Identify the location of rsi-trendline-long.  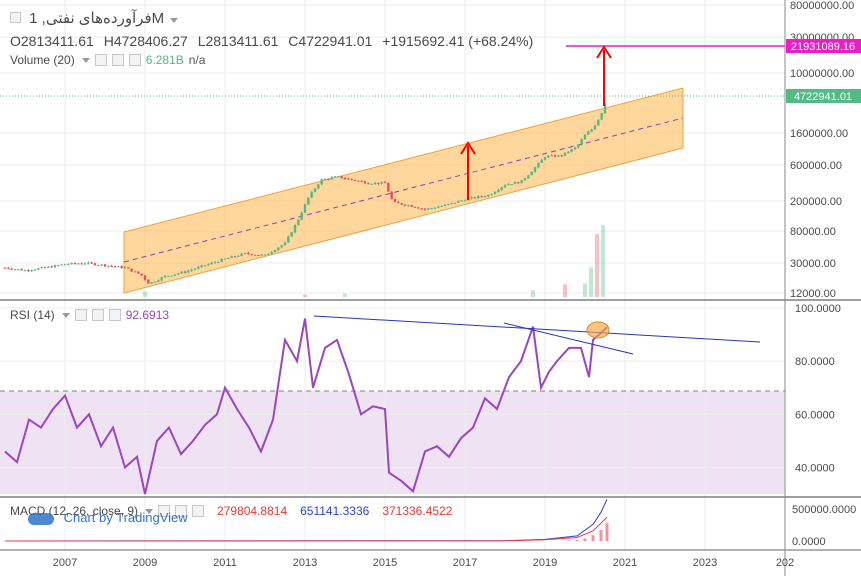
(537, 329).